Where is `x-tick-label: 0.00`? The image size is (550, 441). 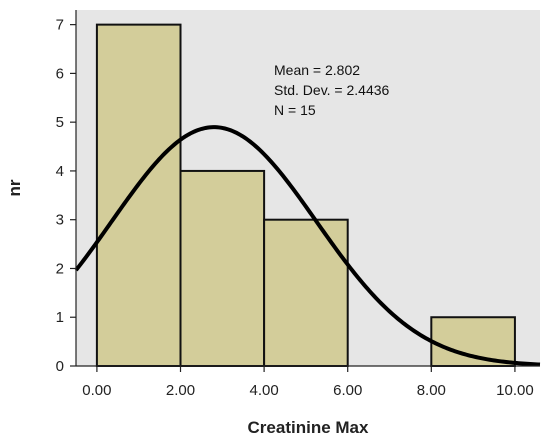
x-tick-label: 0.00 is located at coordinates (96, 390).